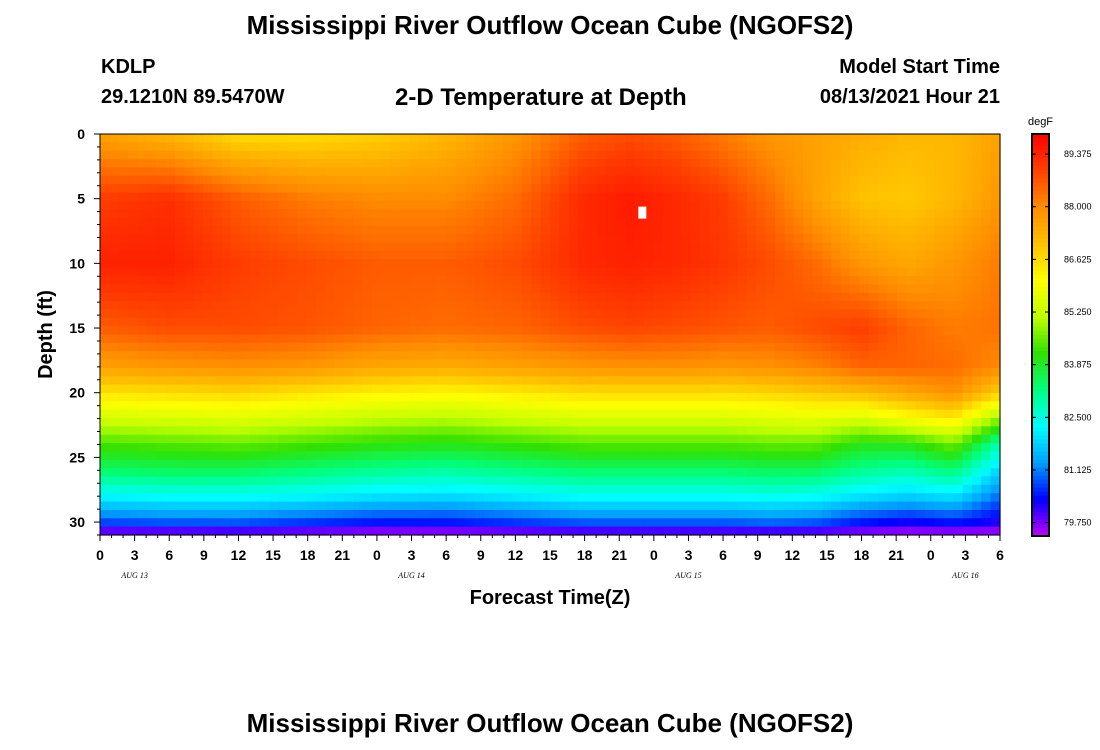 Image resolution: width=1100 pixels, height=750 pixels. Describe the element at coordinates (308, 555) in the screenshot. I see `x-tick-label: 18` at that location.